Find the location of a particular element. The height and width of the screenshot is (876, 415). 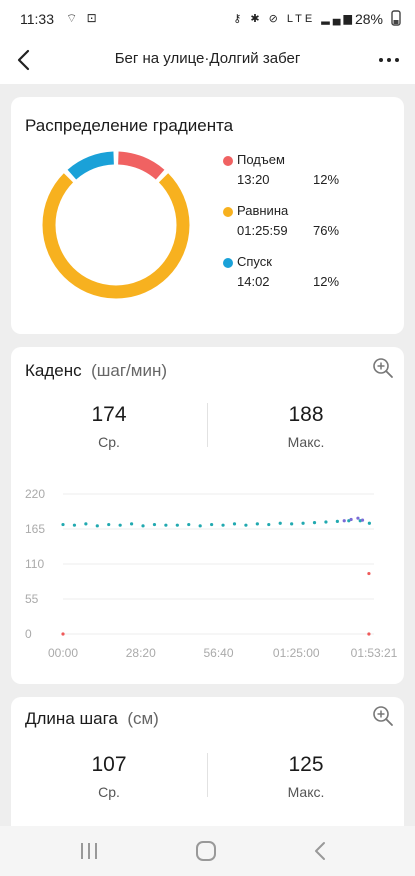

cadence-avg-label: Ср. is located at coordinates (109, 442).